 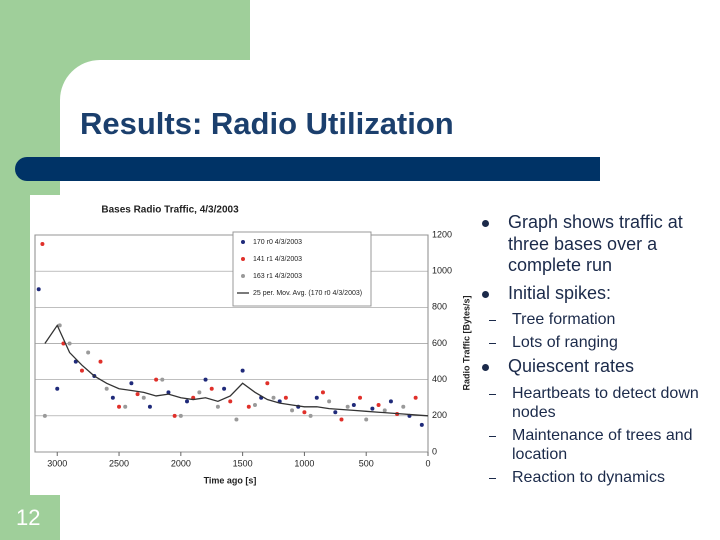 I want to click on bullet: Quiescent rates, so click(x=599, y=367).